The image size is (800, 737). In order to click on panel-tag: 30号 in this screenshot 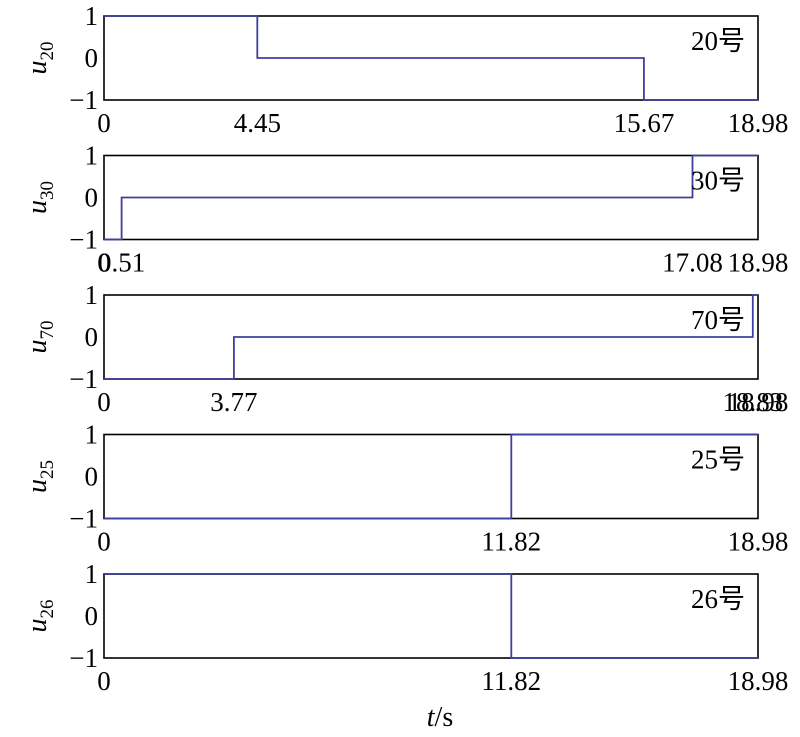, I will do `click(718, 181)`.